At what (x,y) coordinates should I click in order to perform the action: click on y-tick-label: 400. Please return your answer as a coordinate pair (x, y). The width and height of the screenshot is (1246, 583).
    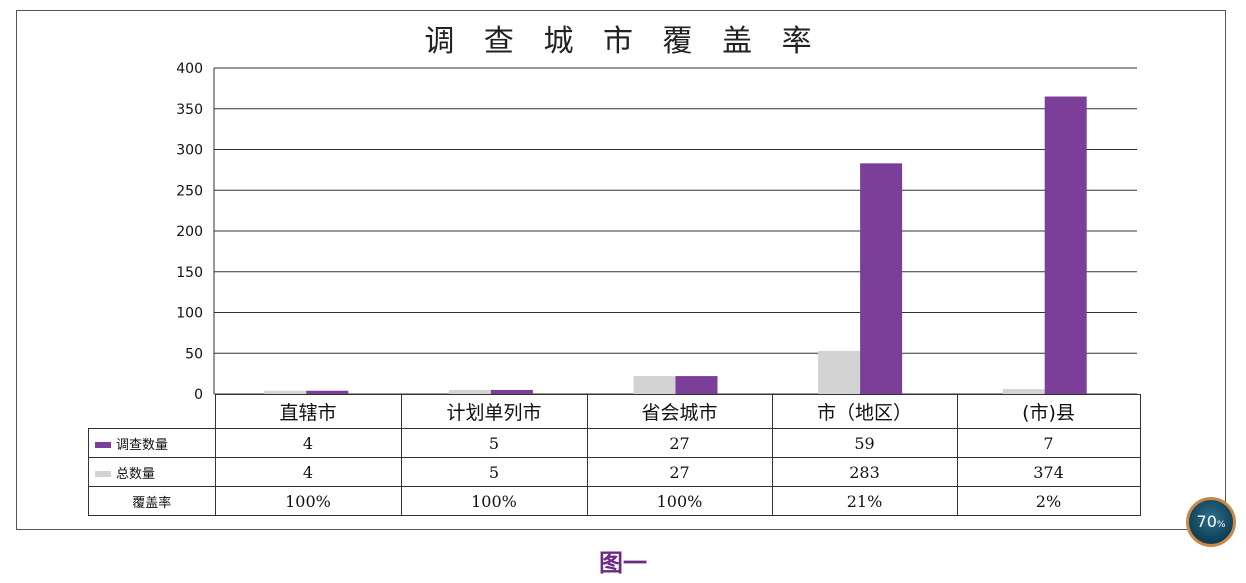
    Looking at the image, I should click on (189, 69).